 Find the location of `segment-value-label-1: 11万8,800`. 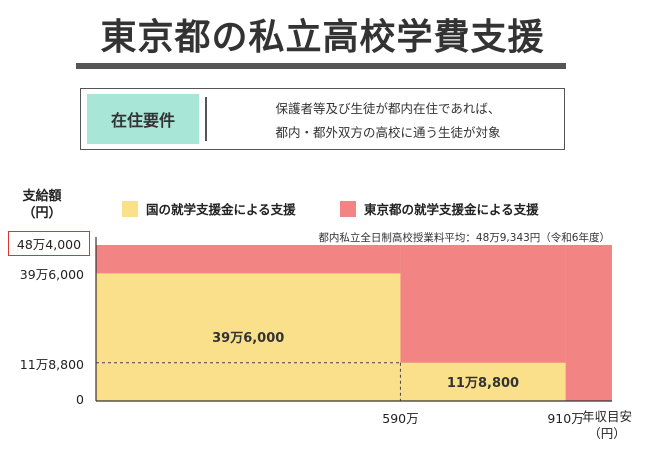

segment-value-label-1: 11万8,800 is located at coordinates (483, 383).